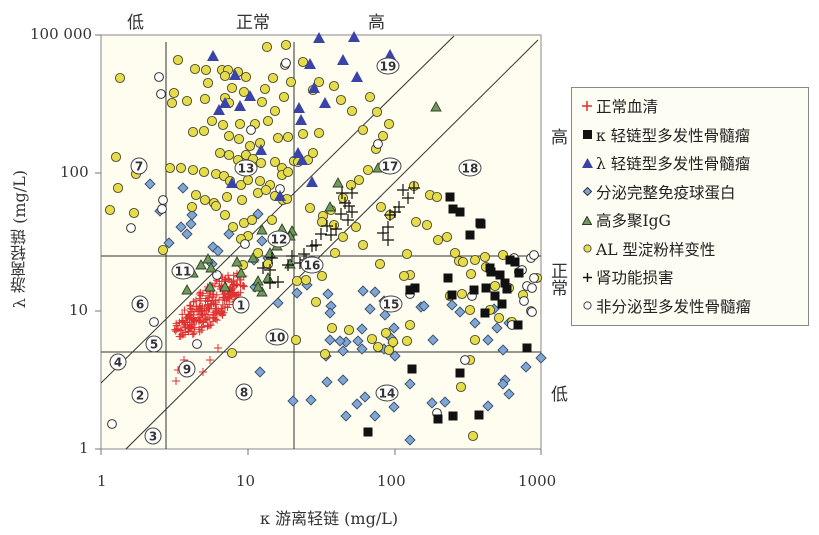  Describe the element at coordinates (673, 135) in the screenshot. I see `legend-label: κ 轻链型多发性骨髓瘤` at that location.